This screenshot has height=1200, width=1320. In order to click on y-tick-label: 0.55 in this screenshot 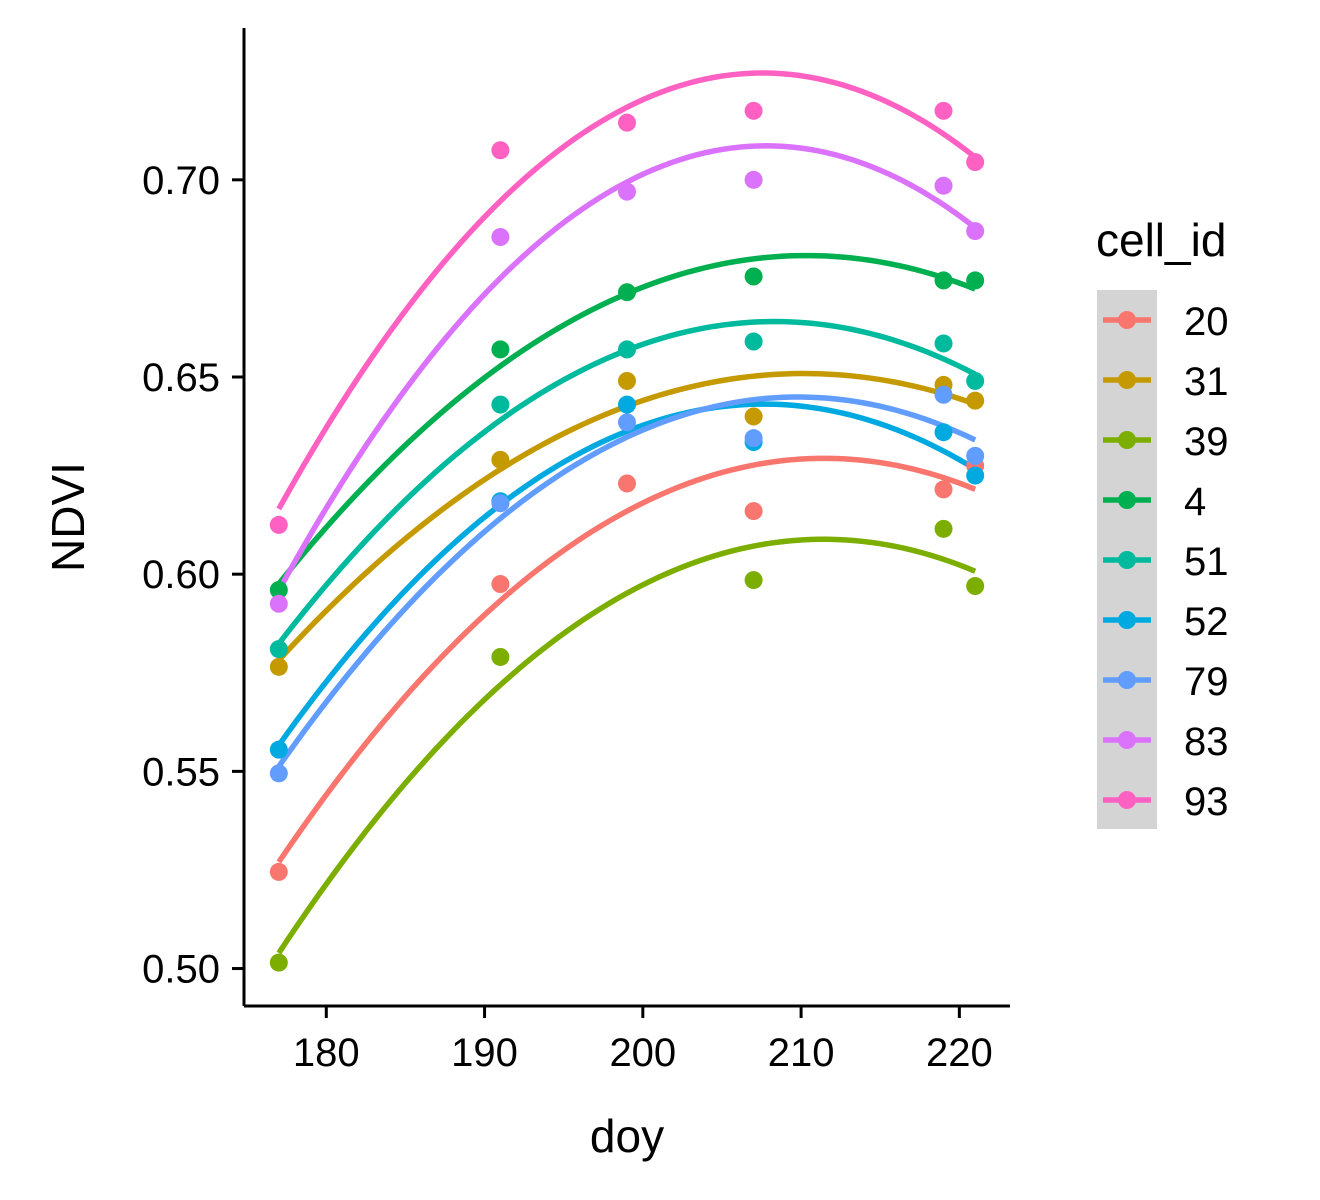, I will do `click(181, 772)`.